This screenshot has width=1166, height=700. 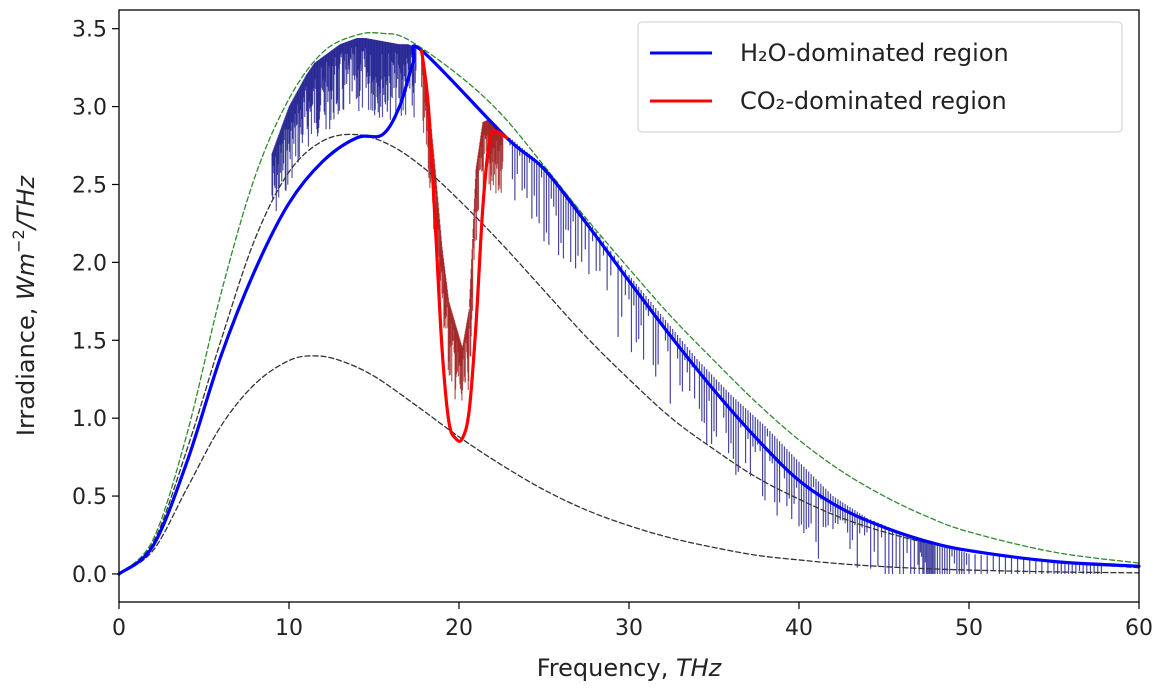 I want to click on x-axis-label: Frequency, THz, so click(x=630, y=668).